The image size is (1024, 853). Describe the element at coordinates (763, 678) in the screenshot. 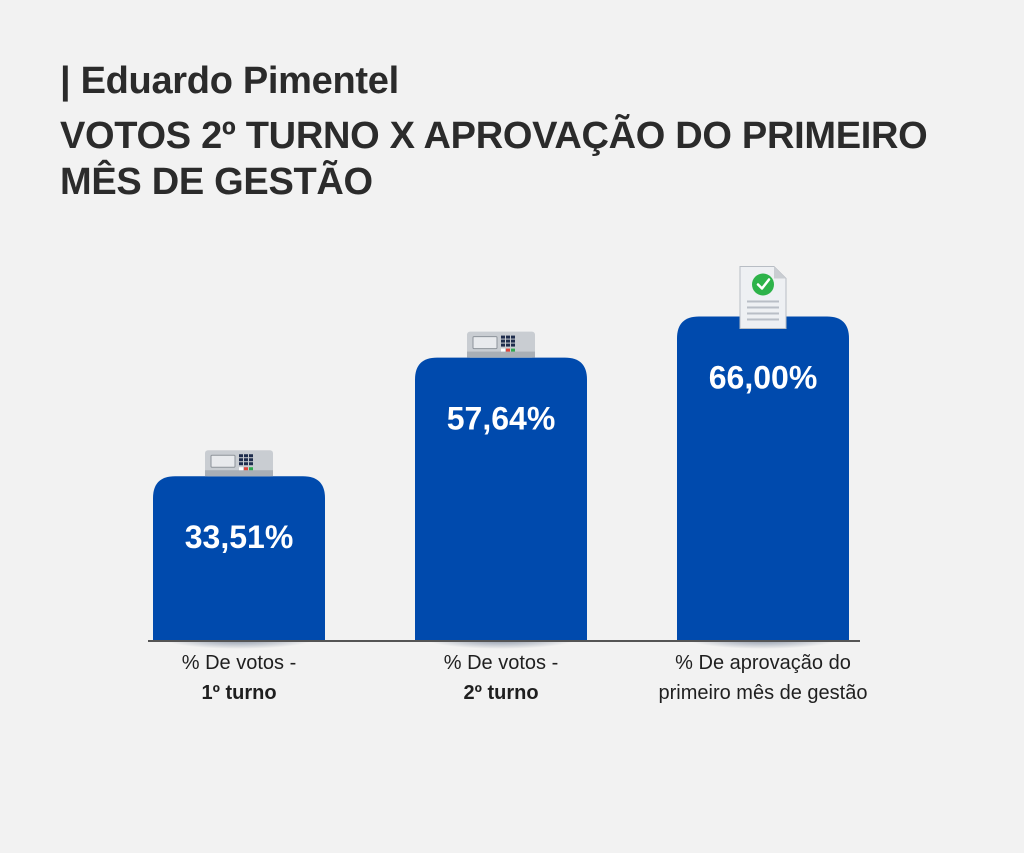

I see `category-label-3: % De aprovação do primeiro mês de gestão` at that location.